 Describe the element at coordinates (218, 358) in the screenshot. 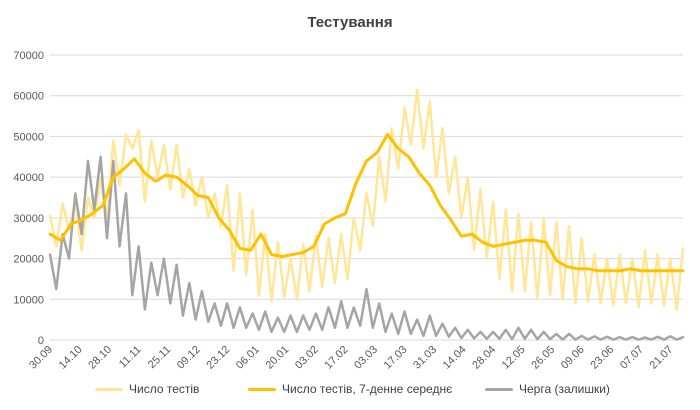

I see `x-tick-label: 23.12` at that location.